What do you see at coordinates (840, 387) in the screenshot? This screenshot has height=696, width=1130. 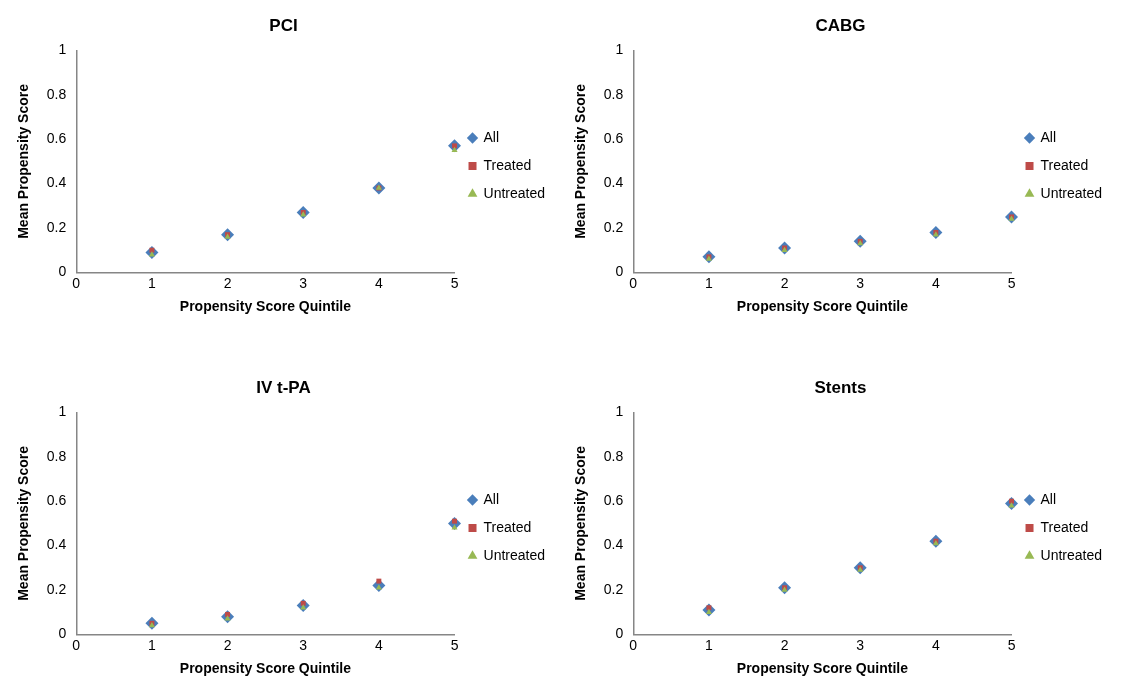 I see `chart-title: Stents` at bounding box center [840, 387].